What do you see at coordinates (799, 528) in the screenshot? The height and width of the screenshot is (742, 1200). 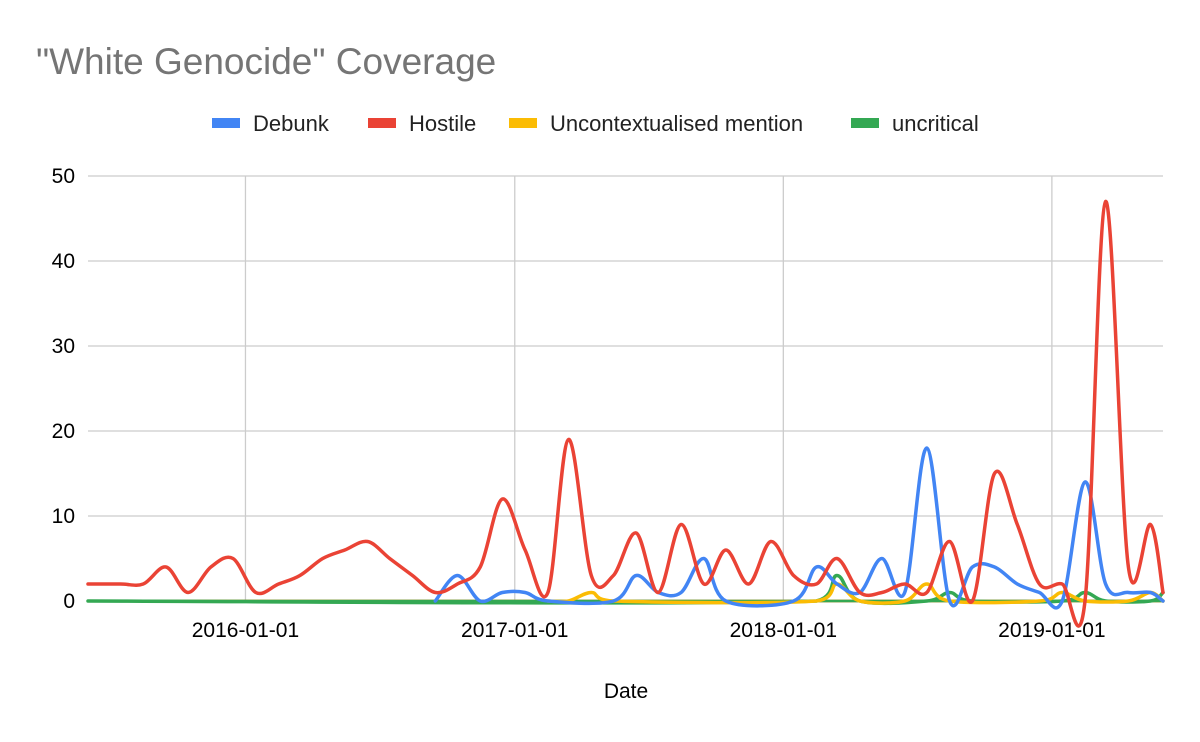 I see `debunk-series-line` at bounding box center [799, 528].